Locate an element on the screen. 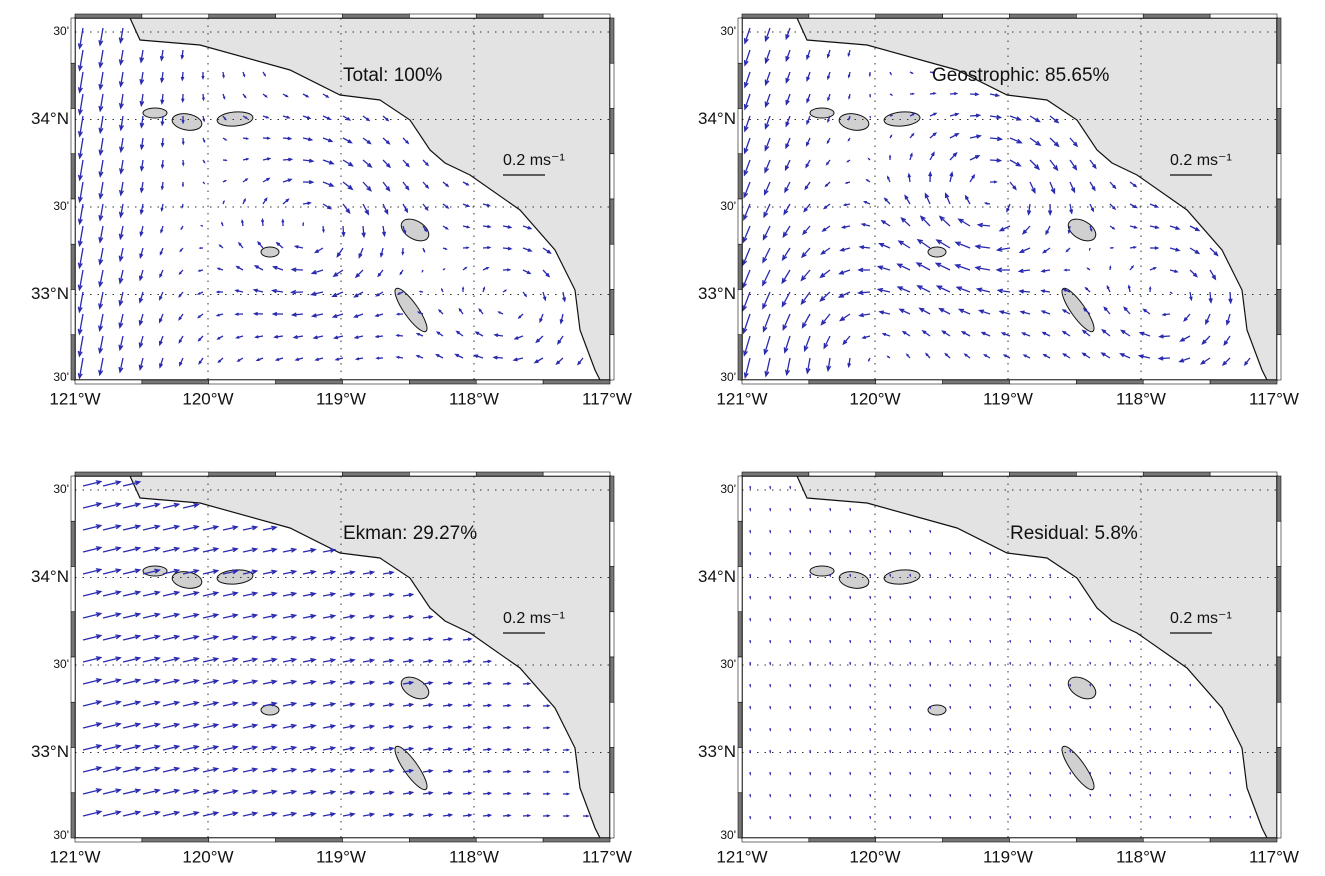 This screenshot has height=876, width=1325. panel-label: Residual: 5.8% is located at coordinates (1074, 533).